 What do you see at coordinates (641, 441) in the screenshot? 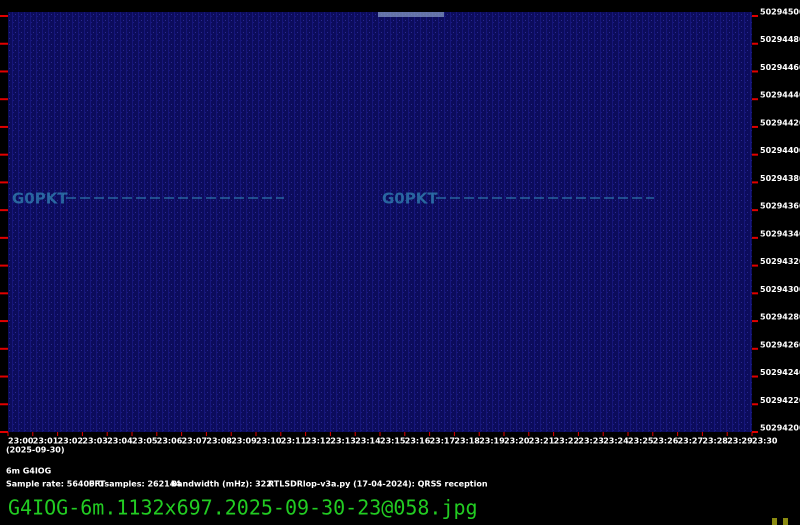
I see `x-tick-label: 23:25` at bounding box center [641, 441].